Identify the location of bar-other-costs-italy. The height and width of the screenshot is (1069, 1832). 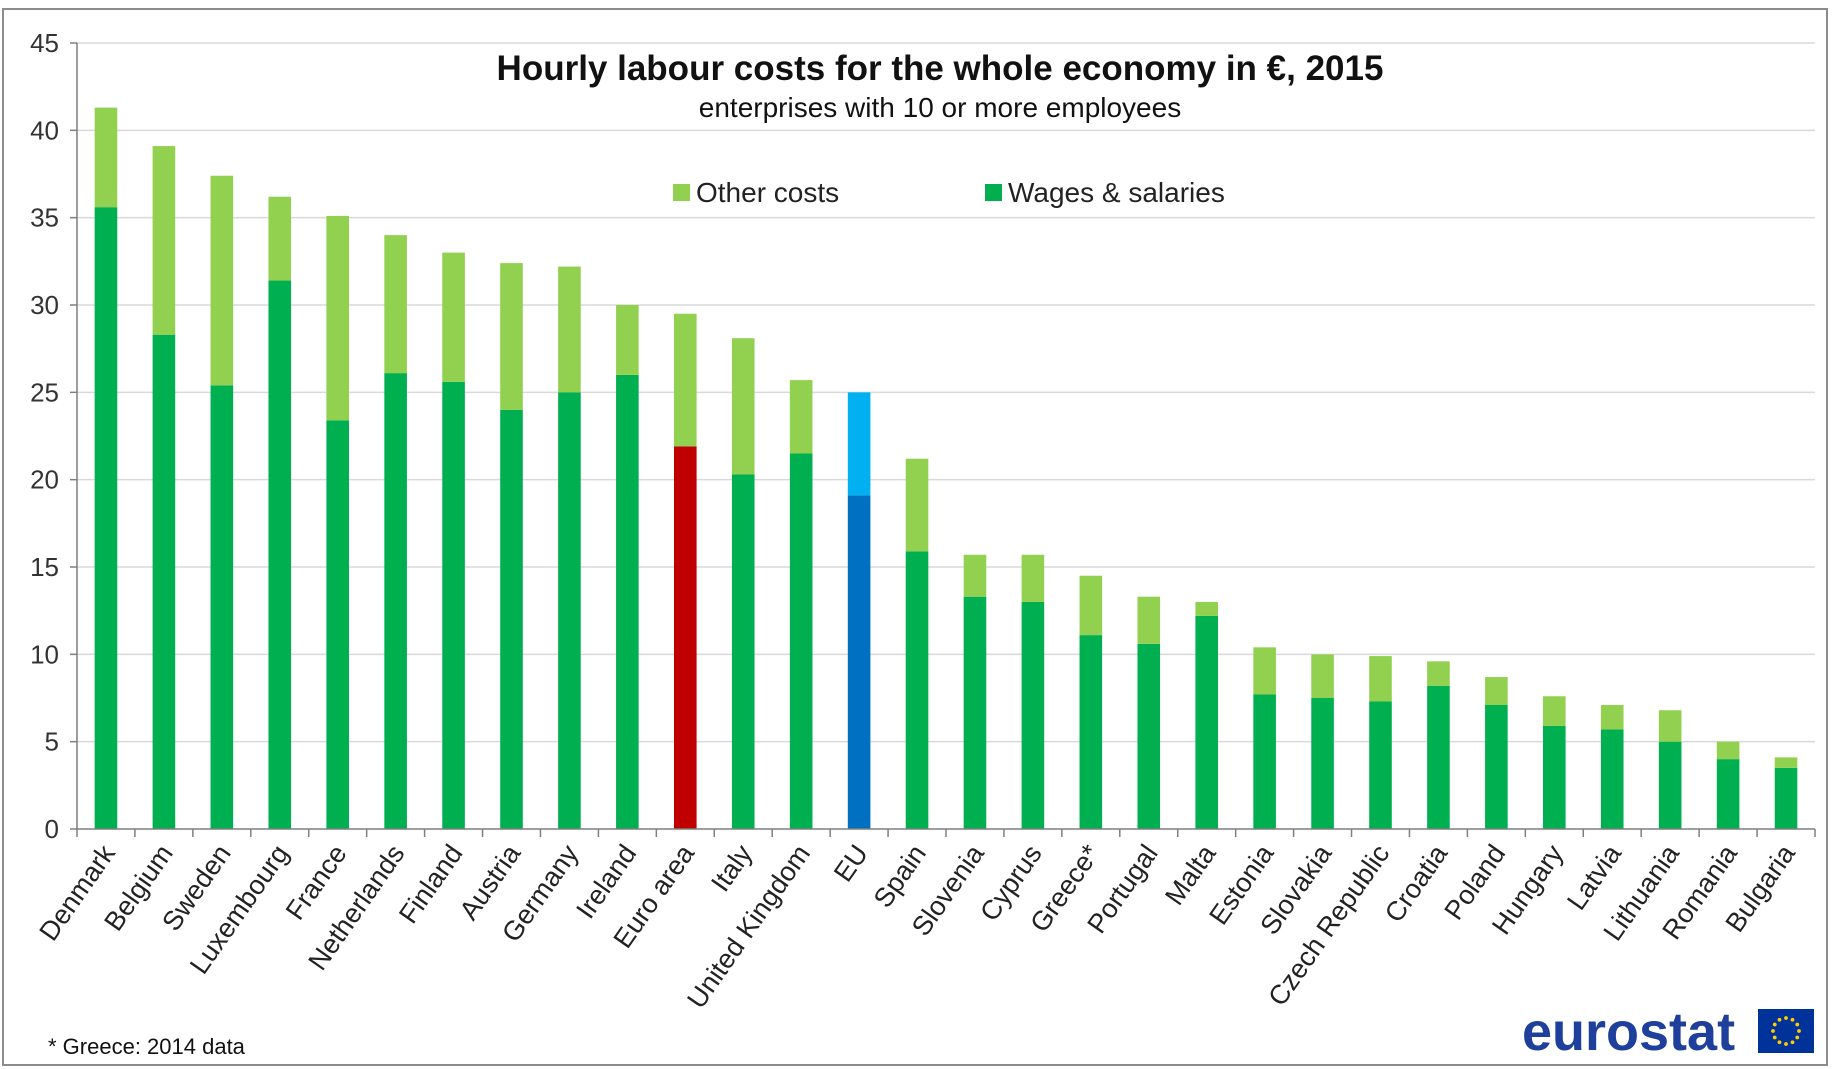
(743, 406).